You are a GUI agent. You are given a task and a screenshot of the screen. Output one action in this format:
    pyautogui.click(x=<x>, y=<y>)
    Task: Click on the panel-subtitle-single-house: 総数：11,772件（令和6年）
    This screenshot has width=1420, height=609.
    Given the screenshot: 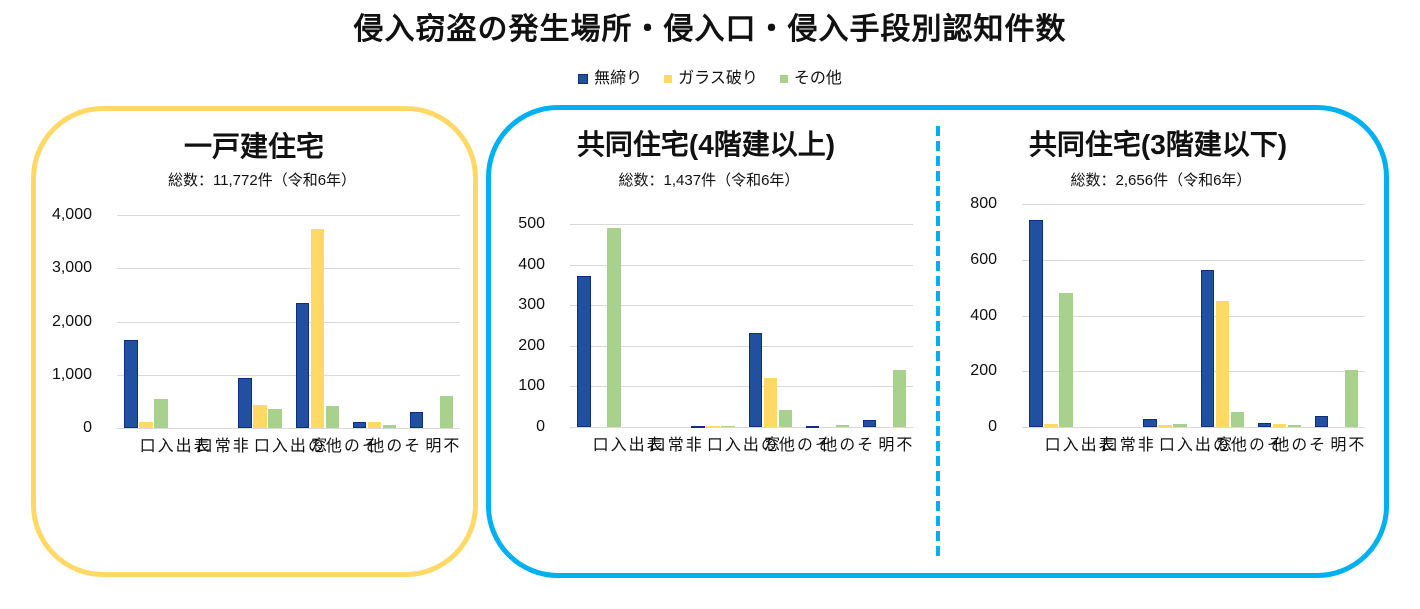 What is the action you would take?
    pyautogui.click(x=262, y=180)
    